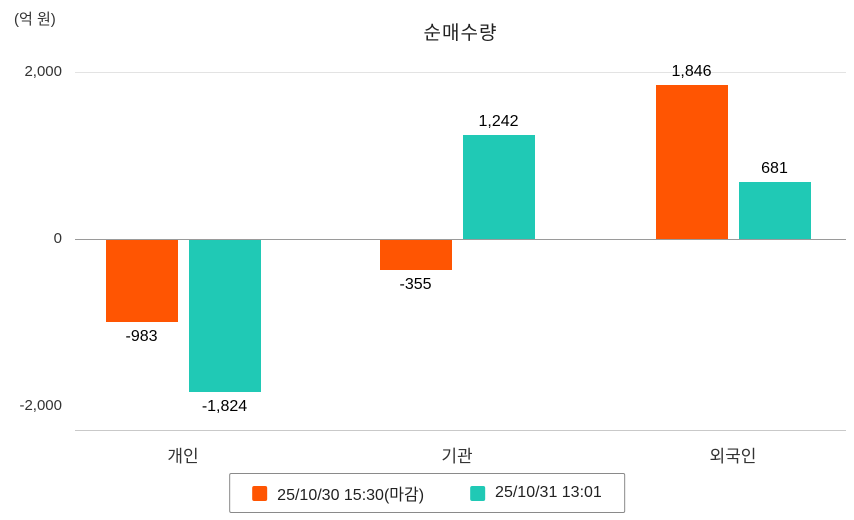 This screenshot has width=854, height=520. What do you see at coordinates (35, 19) in the screenshot?
I see `y-axis-unit-label: (억 원)` at bounding box center [35, 19].